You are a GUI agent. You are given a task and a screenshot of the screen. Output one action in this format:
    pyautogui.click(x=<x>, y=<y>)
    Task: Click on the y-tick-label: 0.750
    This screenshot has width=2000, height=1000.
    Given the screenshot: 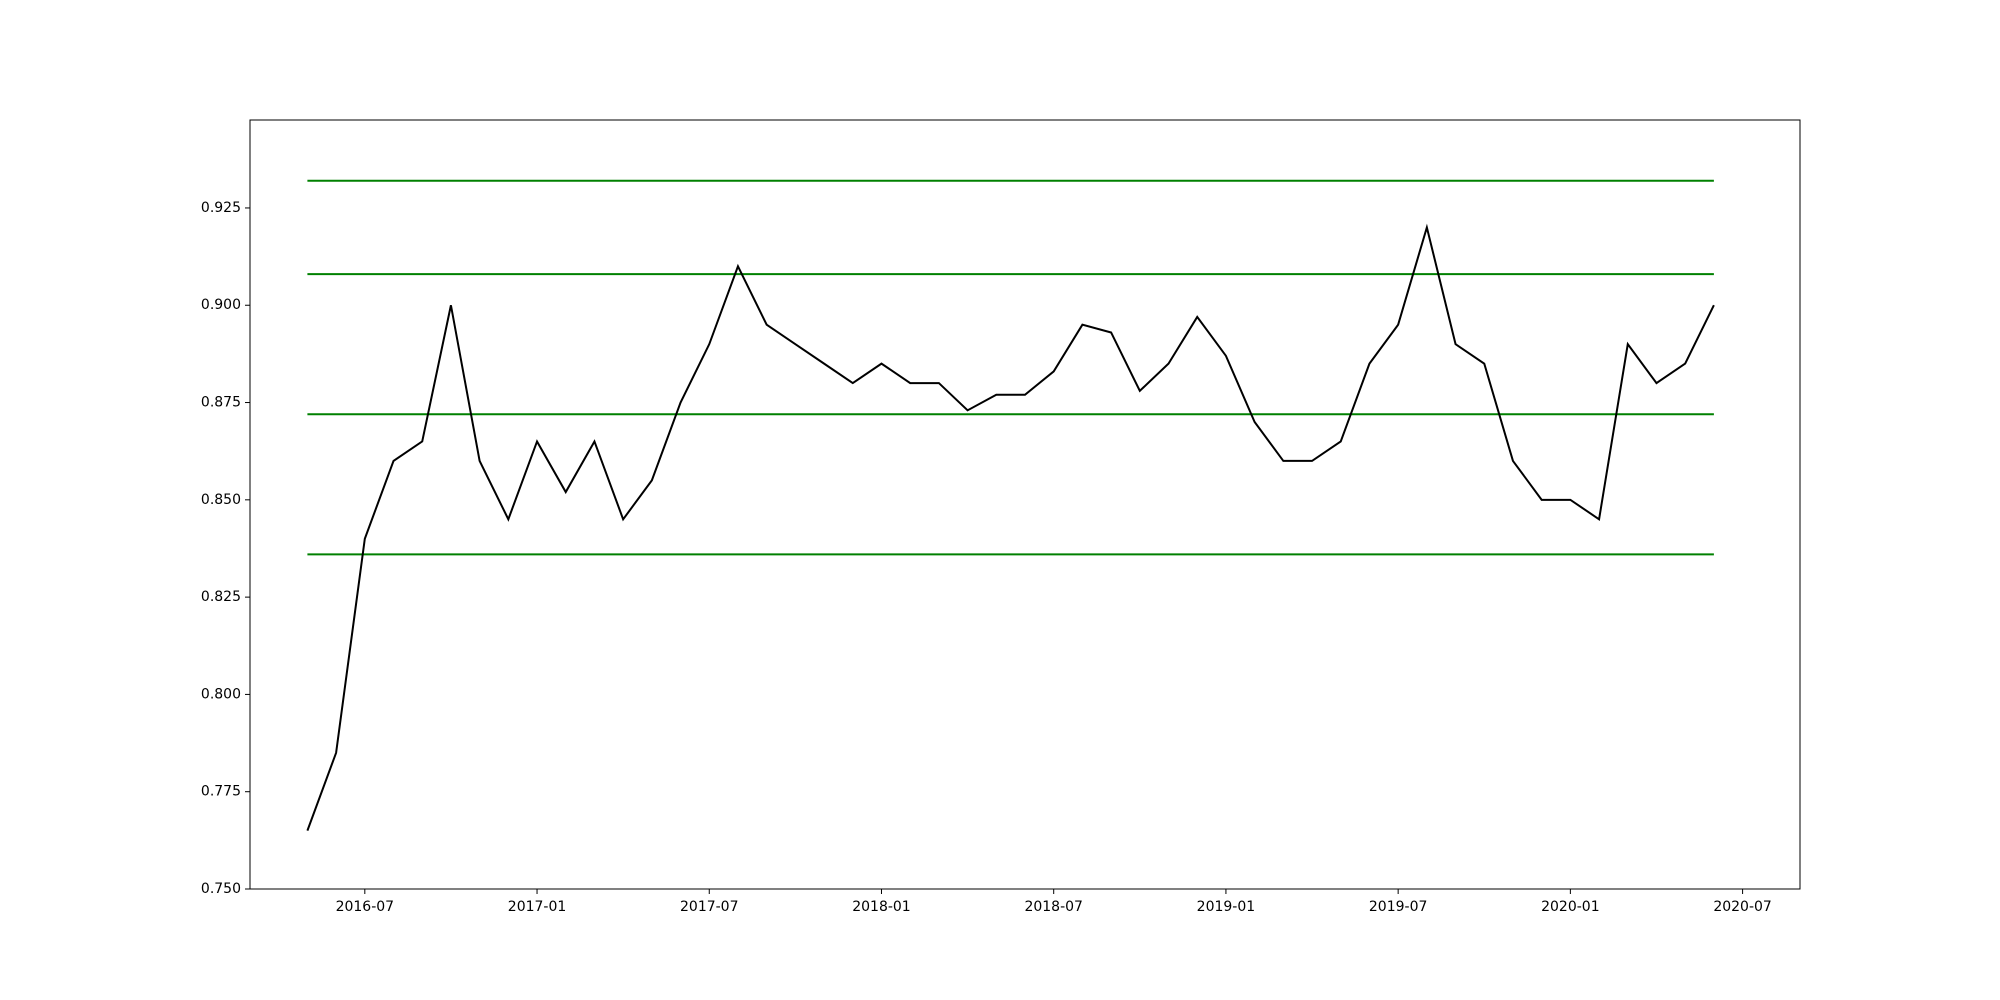 What is the action you would take?
    pyautogui.click(x=221, y=889)
    